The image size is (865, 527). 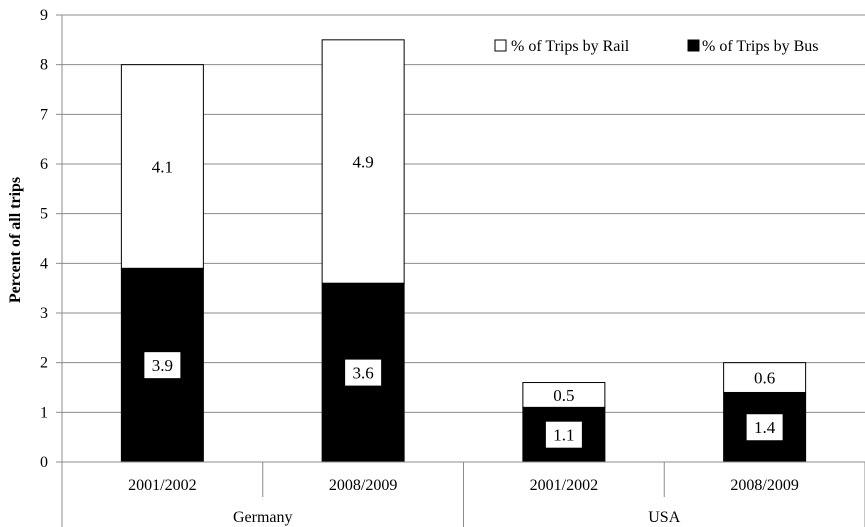 I want to click on y-tick-label: 9, so click(x=44, y=15).